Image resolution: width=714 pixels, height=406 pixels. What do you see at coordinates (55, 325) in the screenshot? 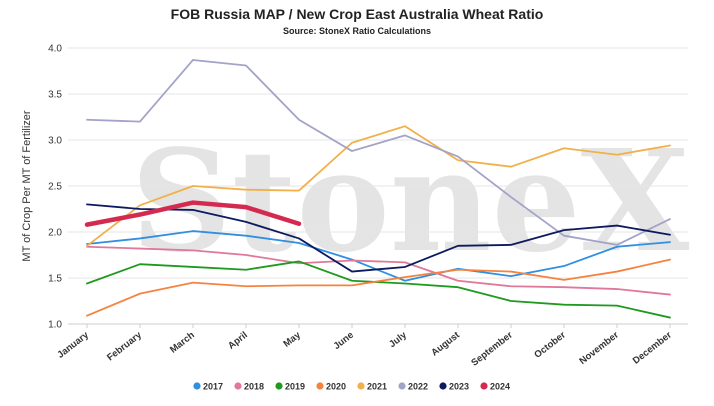
I see `y-tick-label: 1.0` at bounding box center [55, 325].